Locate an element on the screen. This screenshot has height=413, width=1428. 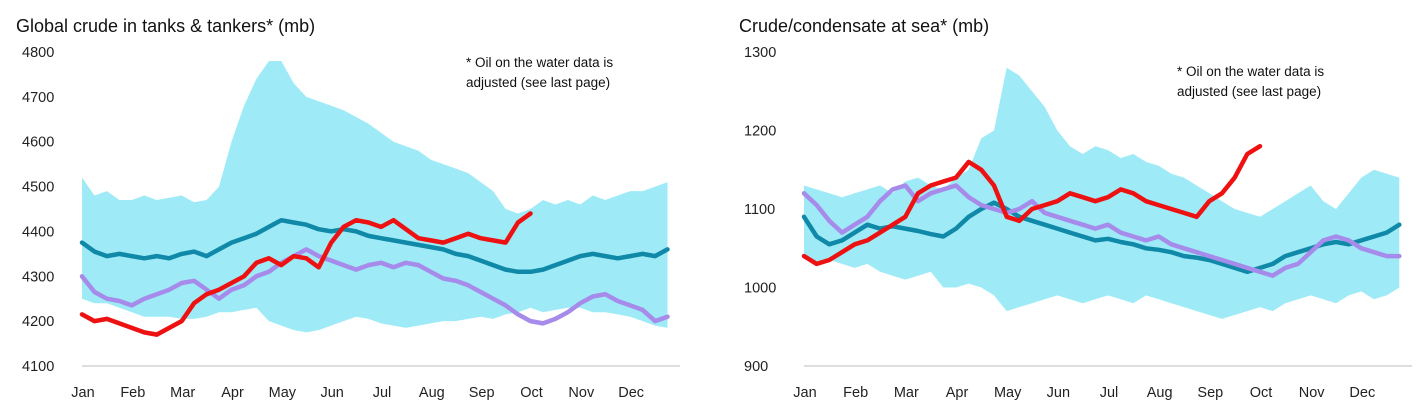
y-tick-label: 1000 is located at coordinates (760, 289).